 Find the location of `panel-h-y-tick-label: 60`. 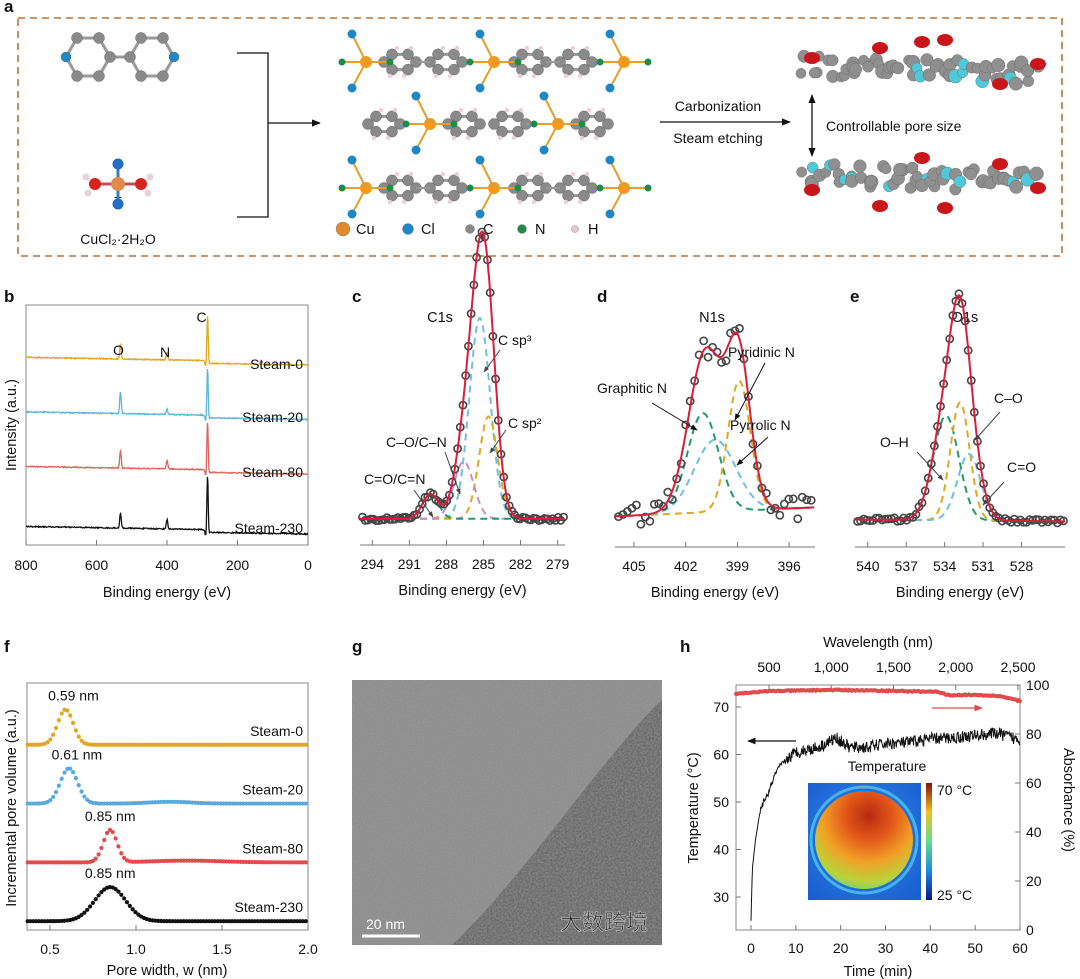

panel-h-y-tick-label: 60 is located at coordinates (721, 755).